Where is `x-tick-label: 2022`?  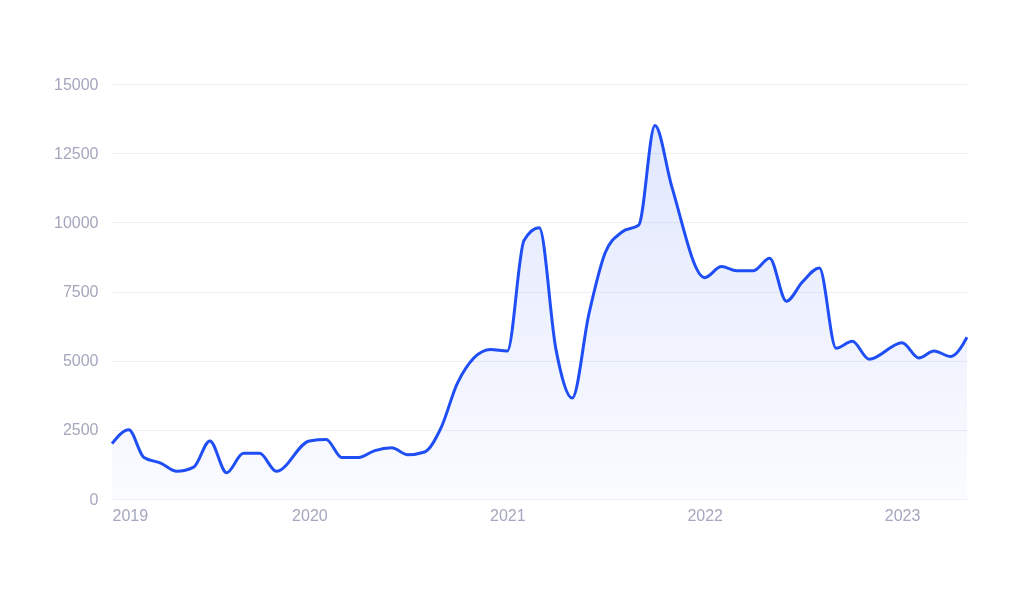
x-tick-label: 2022 is located at coordinates (705, 515).